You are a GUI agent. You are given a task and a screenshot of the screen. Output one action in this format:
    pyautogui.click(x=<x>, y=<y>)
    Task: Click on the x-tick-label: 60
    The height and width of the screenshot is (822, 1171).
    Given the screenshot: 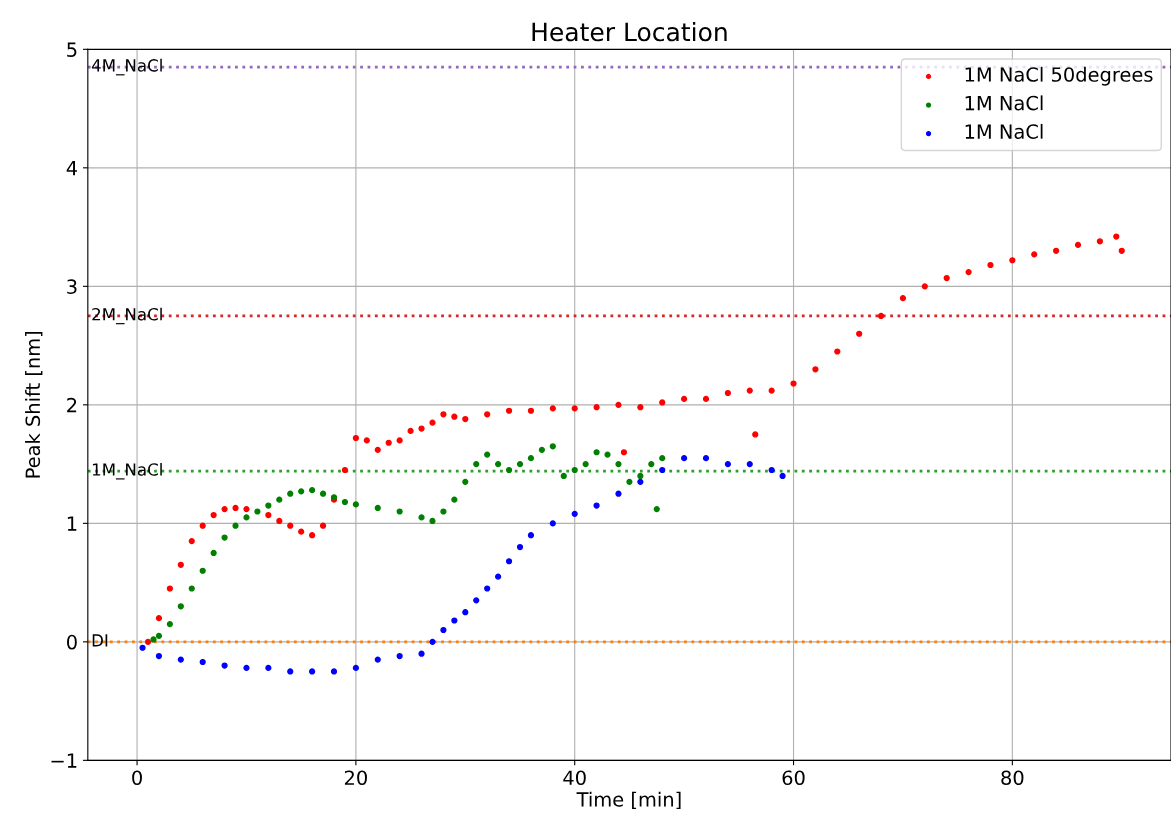 What is the action you would take?
    pyautogui.click(x=793, y=778)
    